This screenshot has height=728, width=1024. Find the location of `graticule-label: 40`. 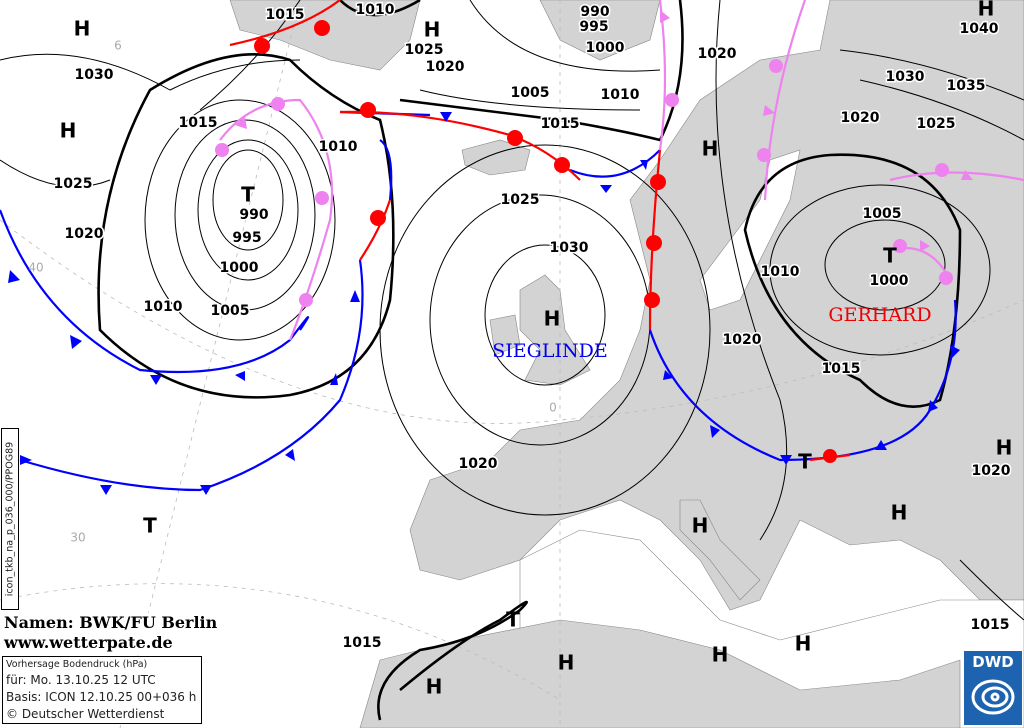

graticule-label: 40 is located at coordinates (35, 268).